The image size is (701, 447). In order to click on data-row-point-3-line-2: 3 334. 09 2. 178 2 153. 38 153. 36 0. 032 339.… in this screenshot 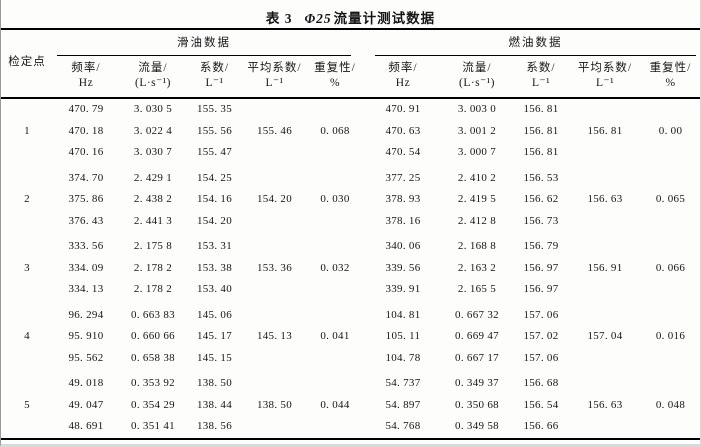, I will do `click(350, 269)`.